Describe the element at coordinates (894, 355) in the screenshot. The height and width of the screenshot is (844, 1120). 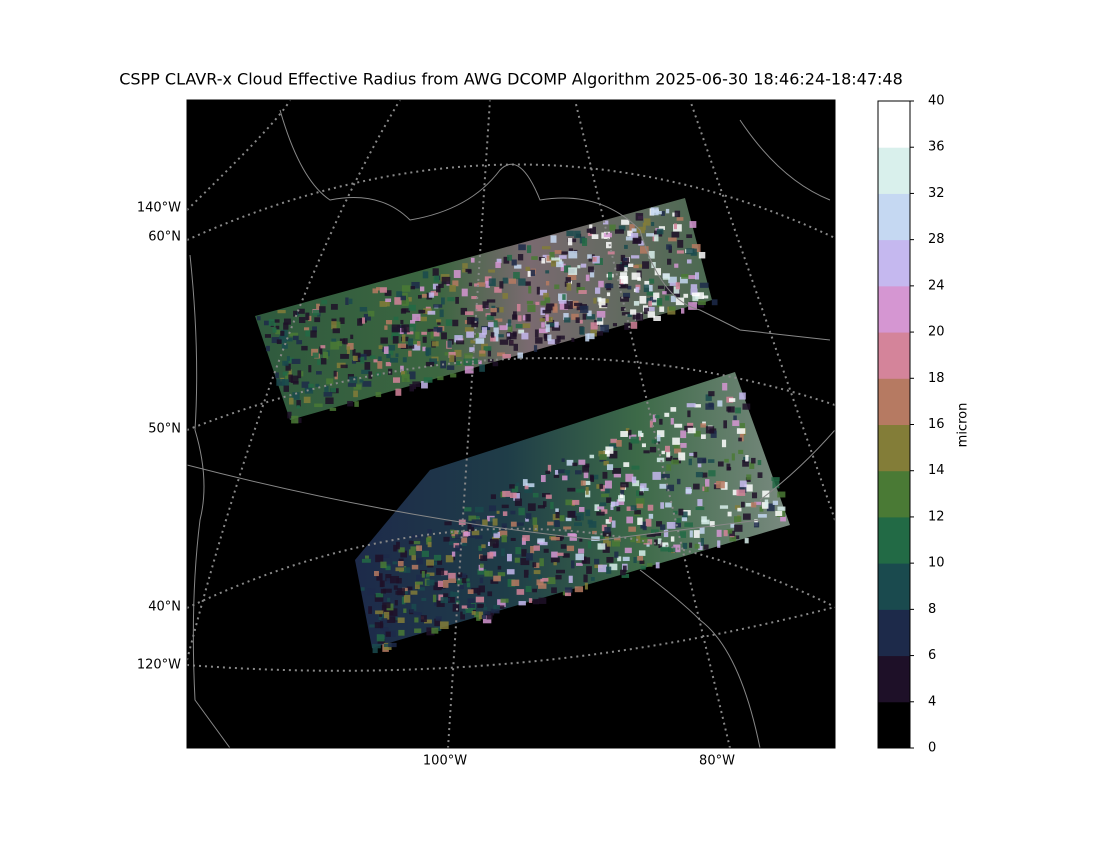
I see `colorbar-segment` at that location.